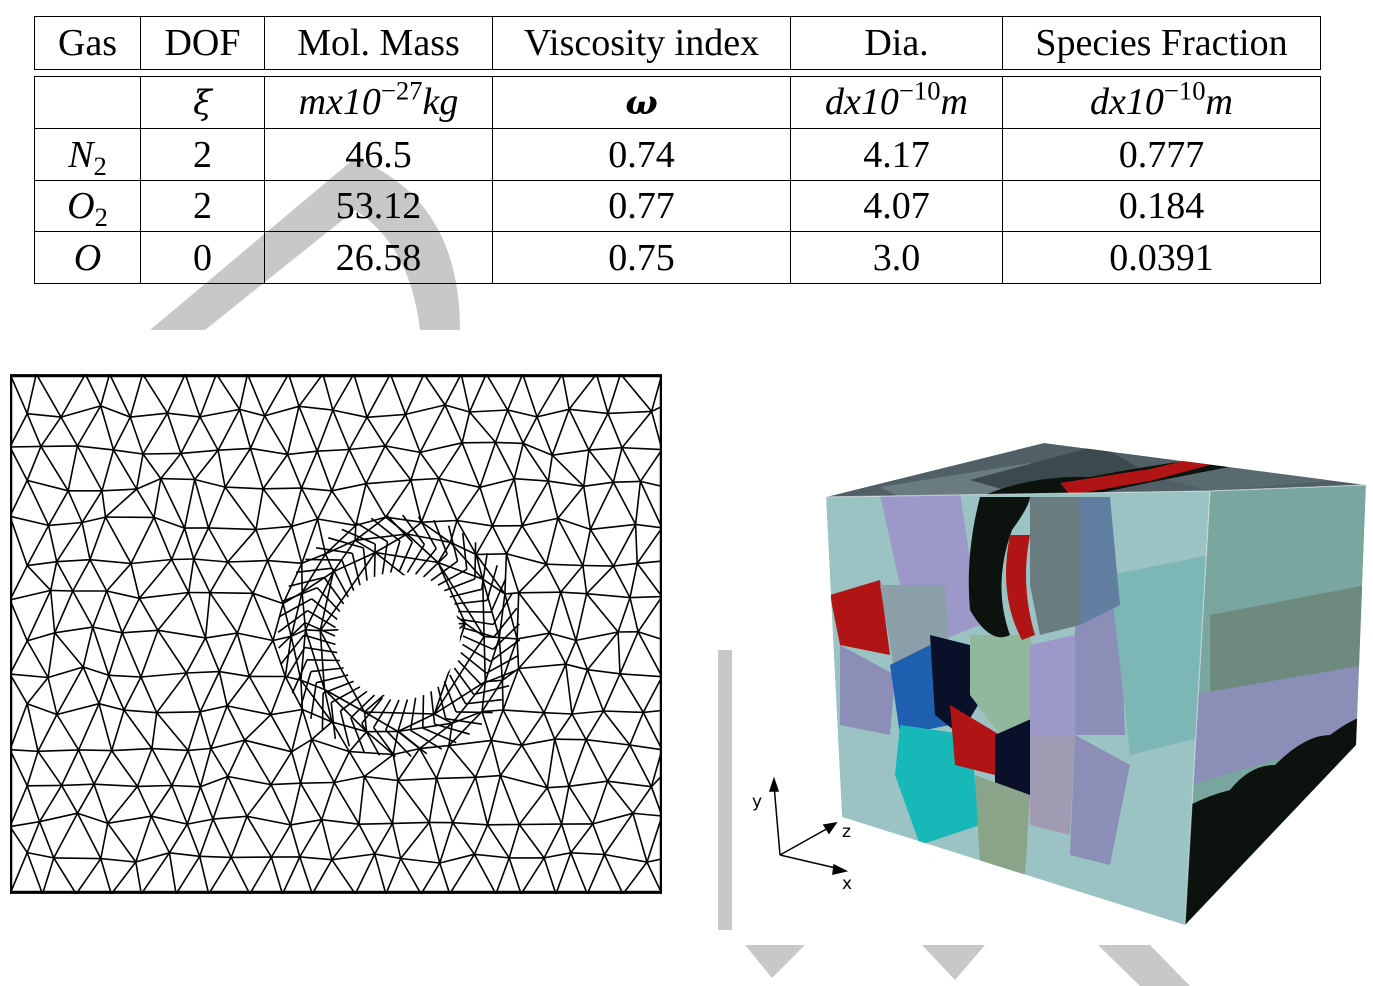 The width and height of the screenshot is (1373, 986). What do you see at coordinates (378, 206) in the screenshot?
I see `cell-mass: 53.12` at bounding box center [378, 206].